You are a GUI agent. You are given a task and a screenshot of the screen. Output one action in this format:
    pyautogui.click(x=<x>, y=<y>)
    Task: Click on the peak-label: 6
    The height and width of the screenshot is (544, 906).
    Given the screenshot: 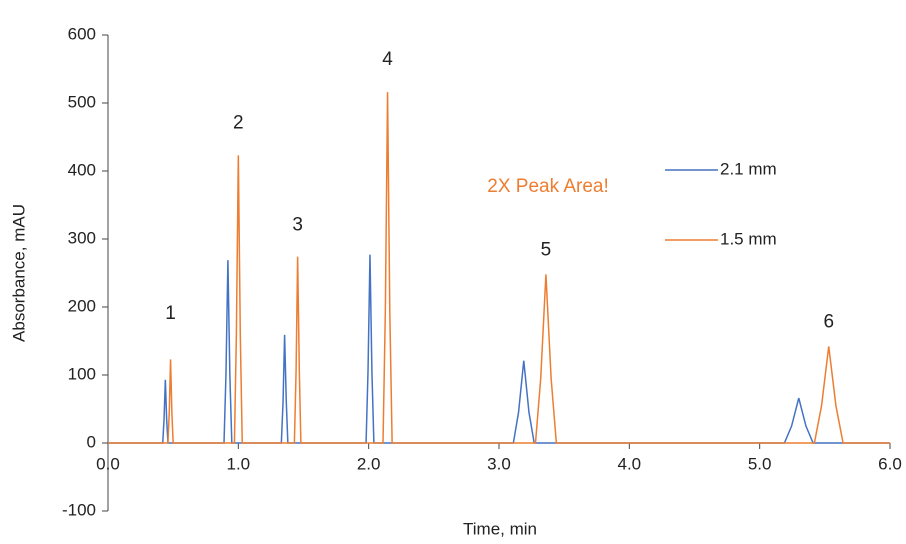 What is the action you would take?
    pyautogui.click(x=828, y=322)
    